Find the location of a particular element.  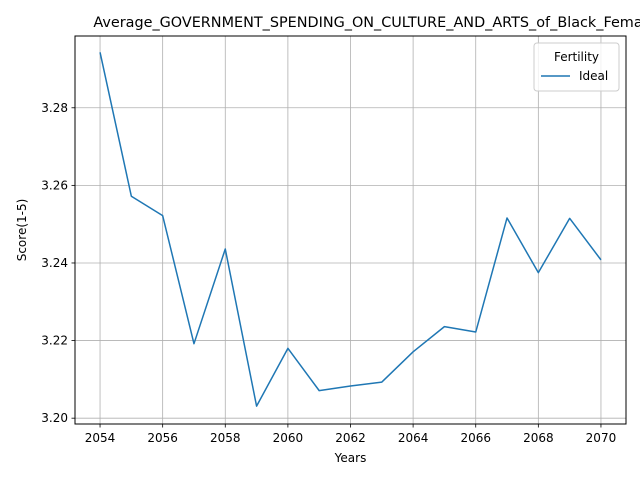

y-tick-label: 3.26 is located at coordinates (54, 185).